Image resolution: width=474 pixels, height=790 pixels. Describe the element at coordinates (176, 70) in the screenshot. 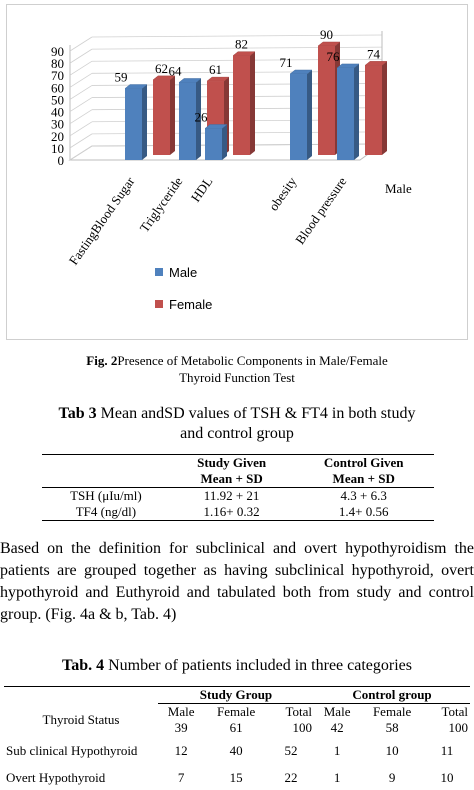

I see `data-label-male: 64` at that location.